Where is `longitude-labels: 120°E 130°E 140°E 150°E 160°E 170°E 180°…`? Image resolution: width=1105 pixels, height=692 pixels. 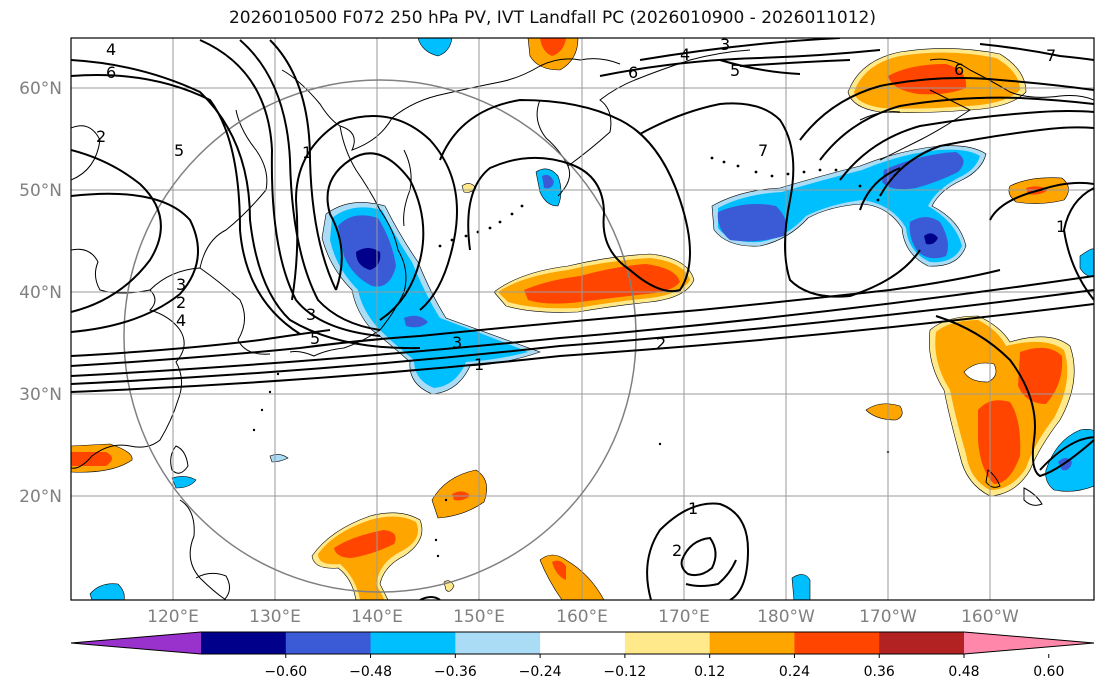
longitude-labels: 120°E 130°E 140°E 150°E 160°E 170°E 180°… is located at coordinates (583, 617).